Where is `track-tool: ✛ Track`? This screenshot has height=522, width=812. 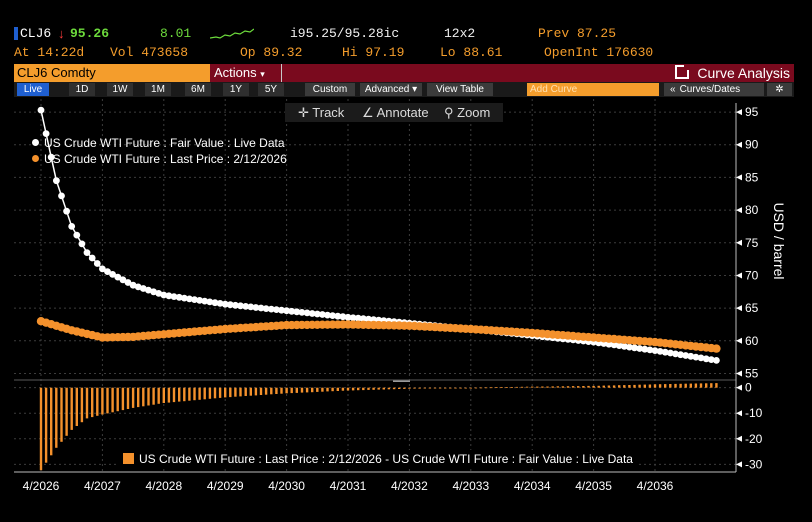
track-tool: ✛ Track is located at coordinates (321, 112).